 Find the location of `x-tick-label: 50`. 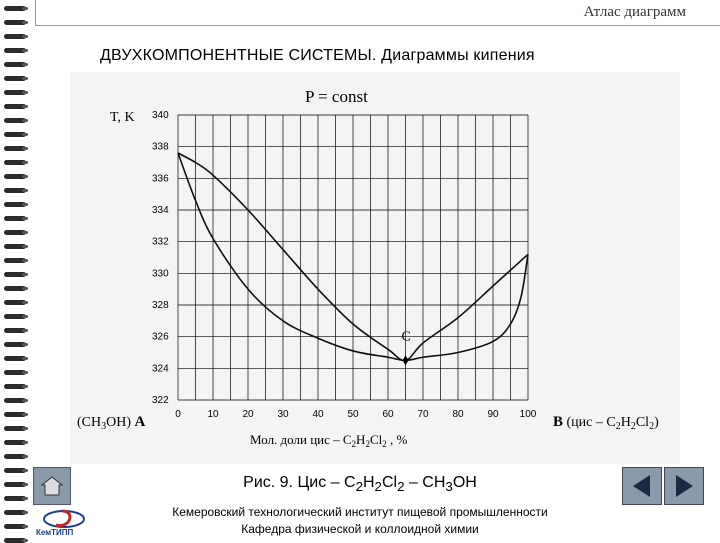

x-tick-label: 50 is located at coordinates (353, 414).